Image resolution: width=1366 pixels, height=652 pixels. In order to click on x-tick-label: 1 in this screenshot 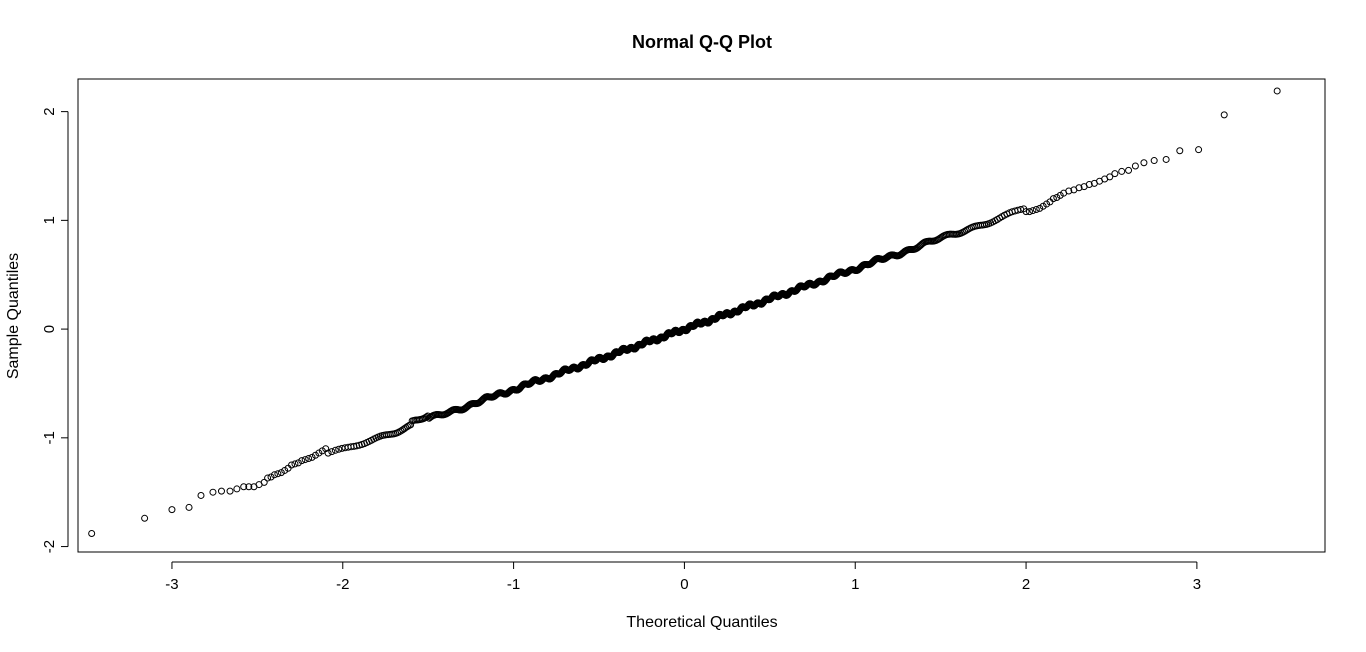, I will do `click(855, 584)`.